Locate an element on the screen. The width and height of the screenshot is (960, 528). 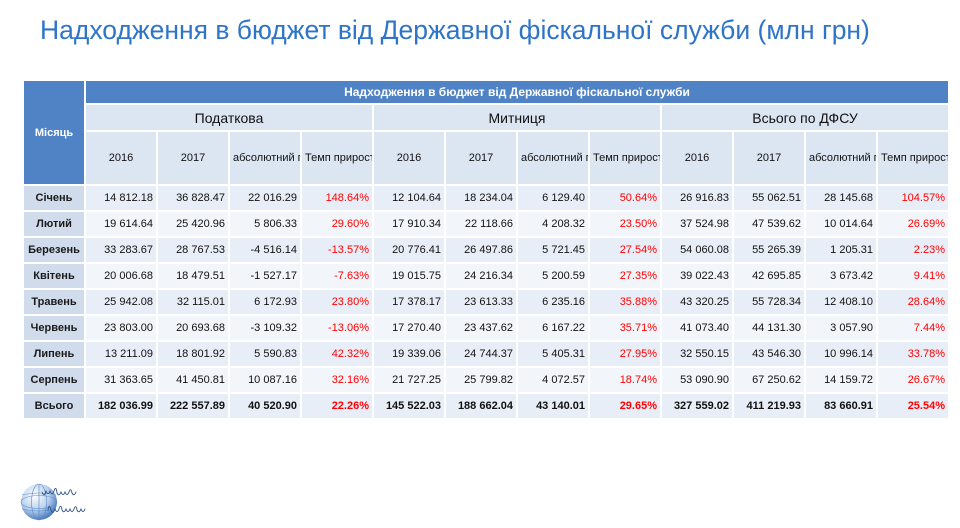
month-cell: Травень is located at coordinates (54, 302).